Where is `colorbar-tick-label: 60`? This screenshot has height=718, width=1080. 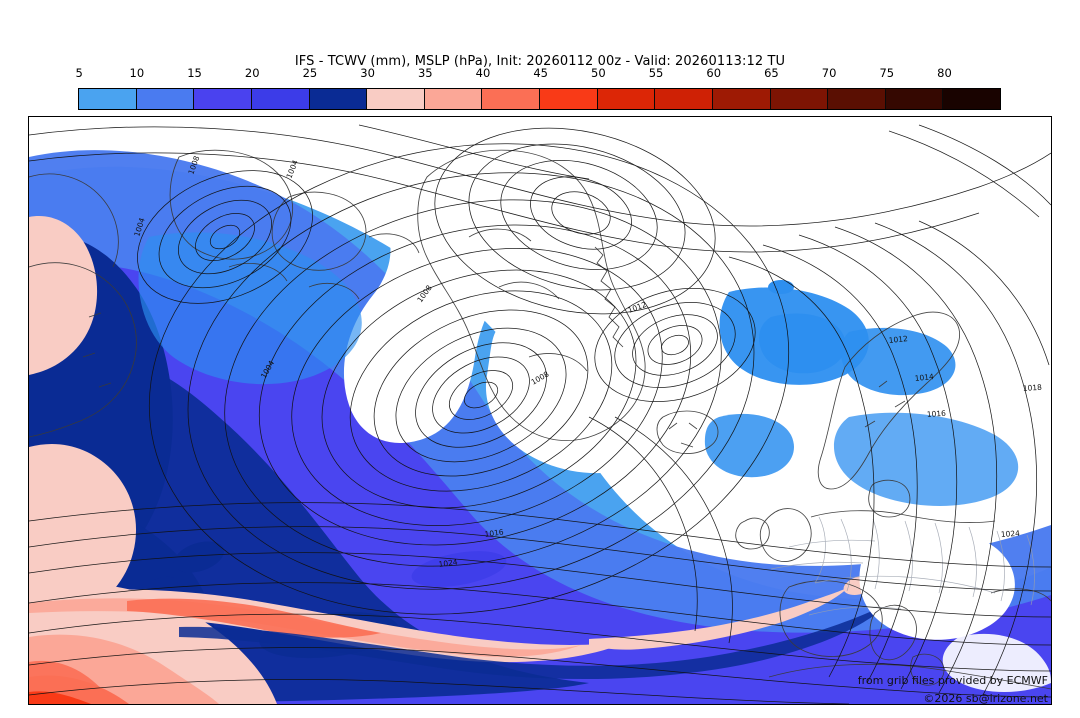
colorbar-tick-label: 60 is located at coordinates (714, 73).